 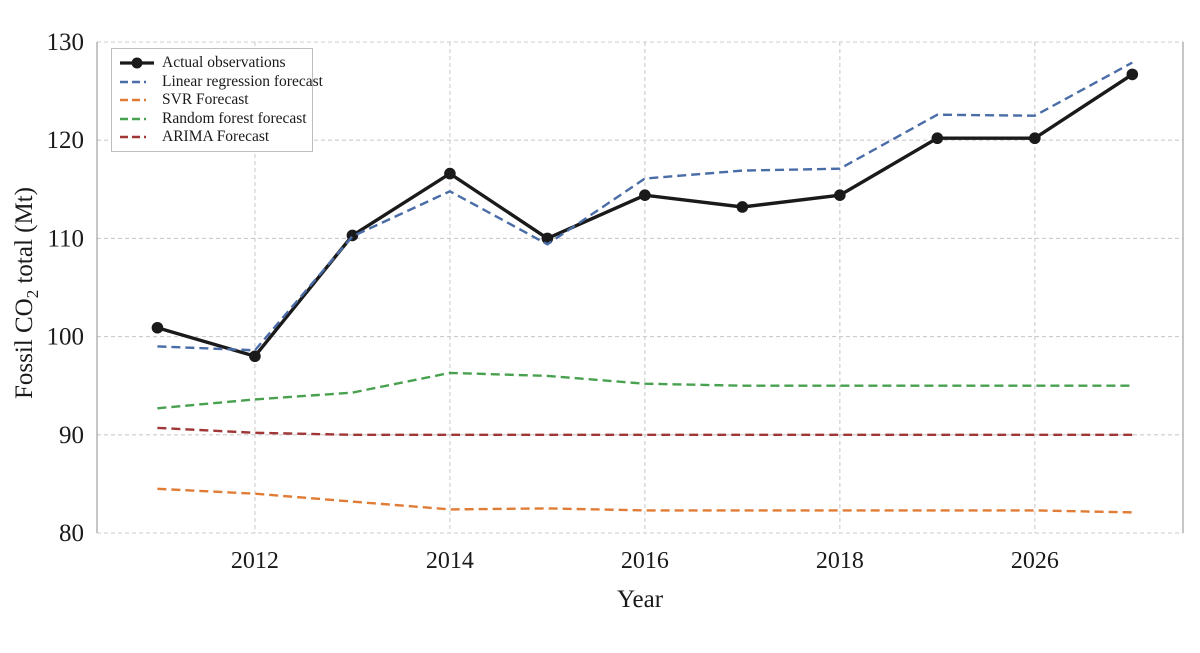 I want to click on y-axis-label-prefix: Fossil CO, so click(x=24, y=348).